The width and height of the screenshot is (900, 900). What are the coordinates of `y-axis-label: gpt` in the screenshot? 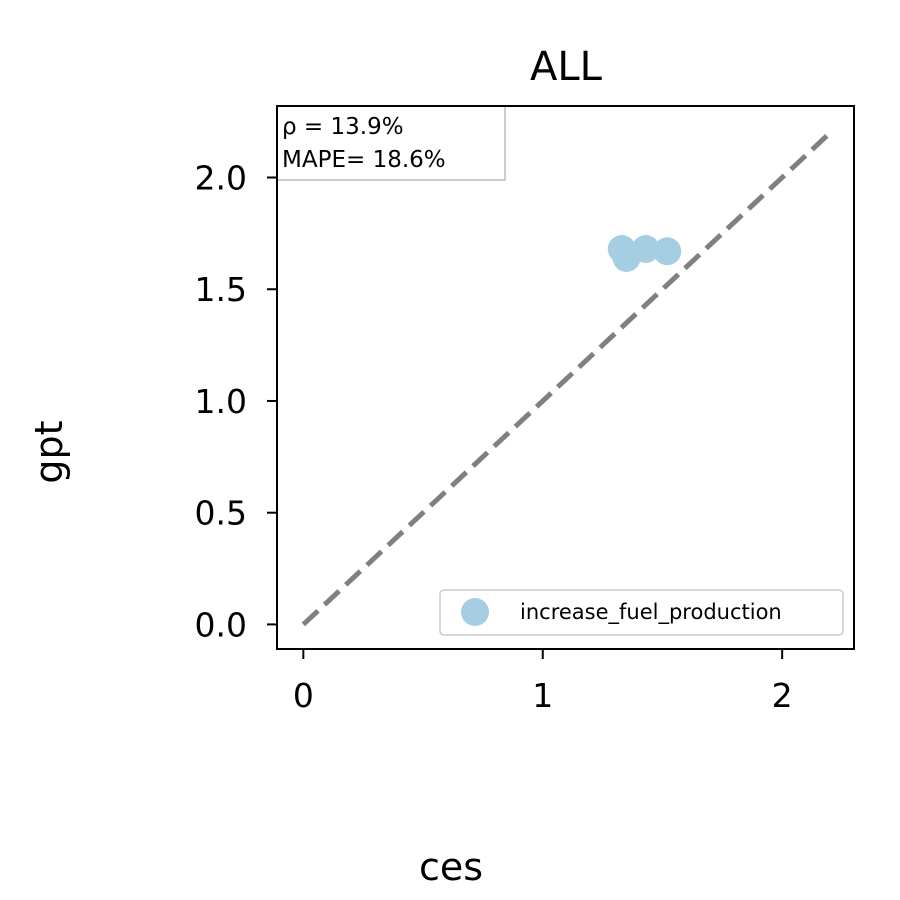 It's located at (49, 451).